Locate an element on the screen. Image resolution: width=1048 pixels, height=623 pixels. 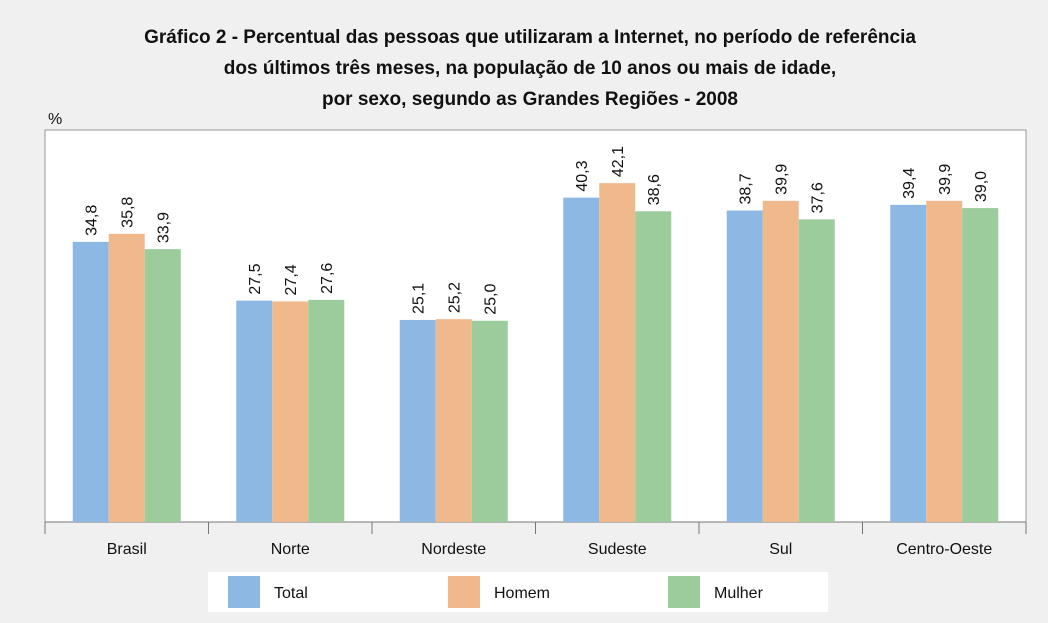
x-tick-label: Sul is located at coordinates (780, 549).